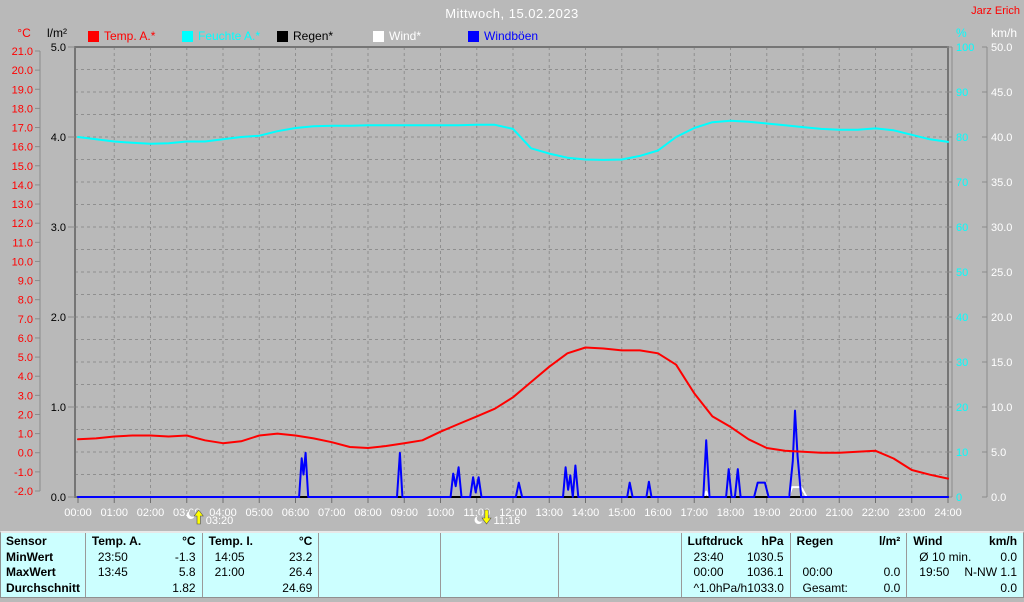 Image resolution: width=1024 pixels, height=602 pixels. Describe the element at coordinates (480, 518) in the screenshot. I see `moonset-moon-crescent` at that location.